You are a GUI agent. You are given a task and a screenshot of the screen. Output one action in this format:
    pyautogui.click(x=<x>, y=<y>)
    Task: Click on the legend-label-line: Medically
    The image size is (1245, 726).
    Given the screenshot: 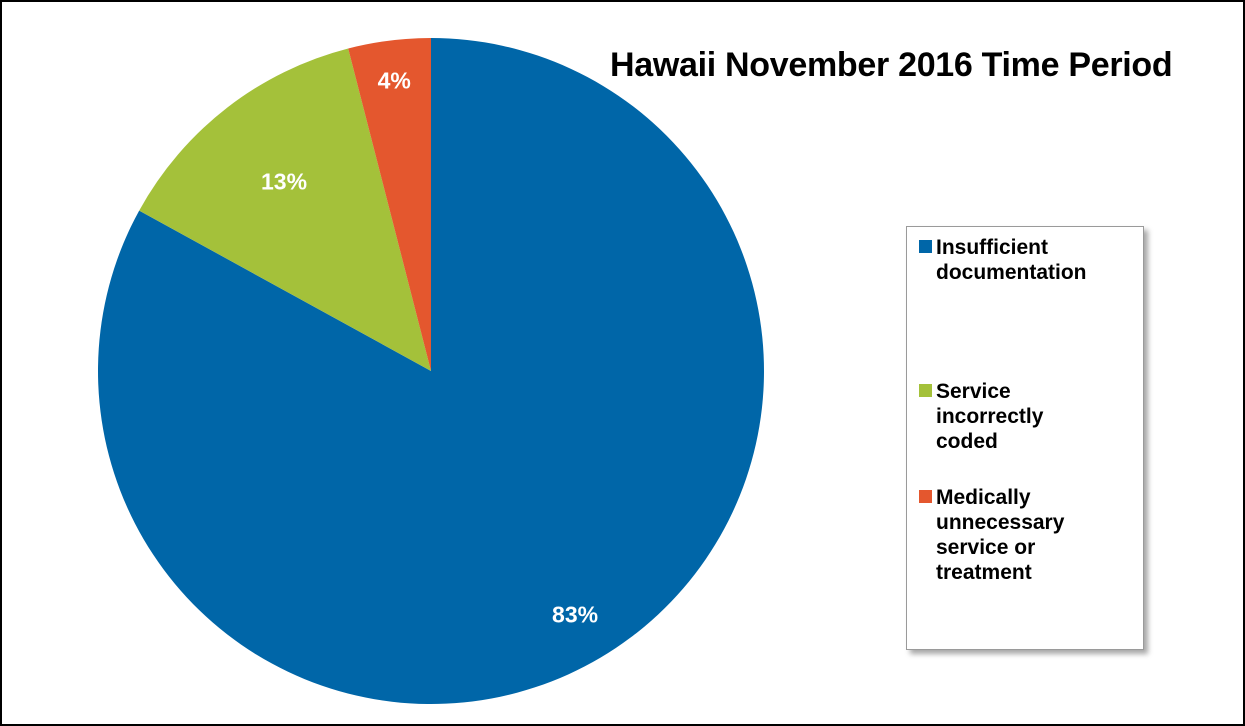 What is the action you would take?
    pyautogui.click(x=983, y=497)
    